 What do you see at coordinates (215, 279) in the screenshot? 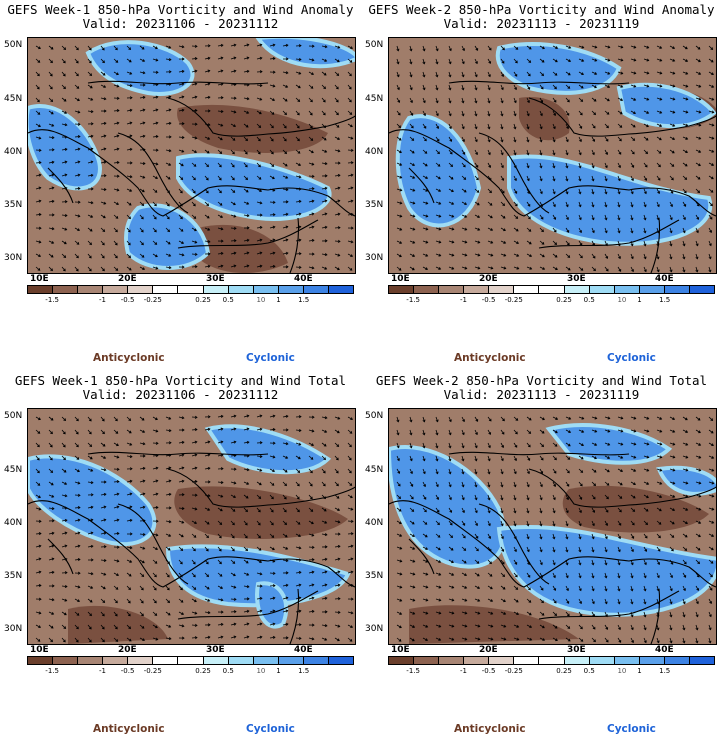
I see `lon-label: 30E` at bounding box center [215, 279].